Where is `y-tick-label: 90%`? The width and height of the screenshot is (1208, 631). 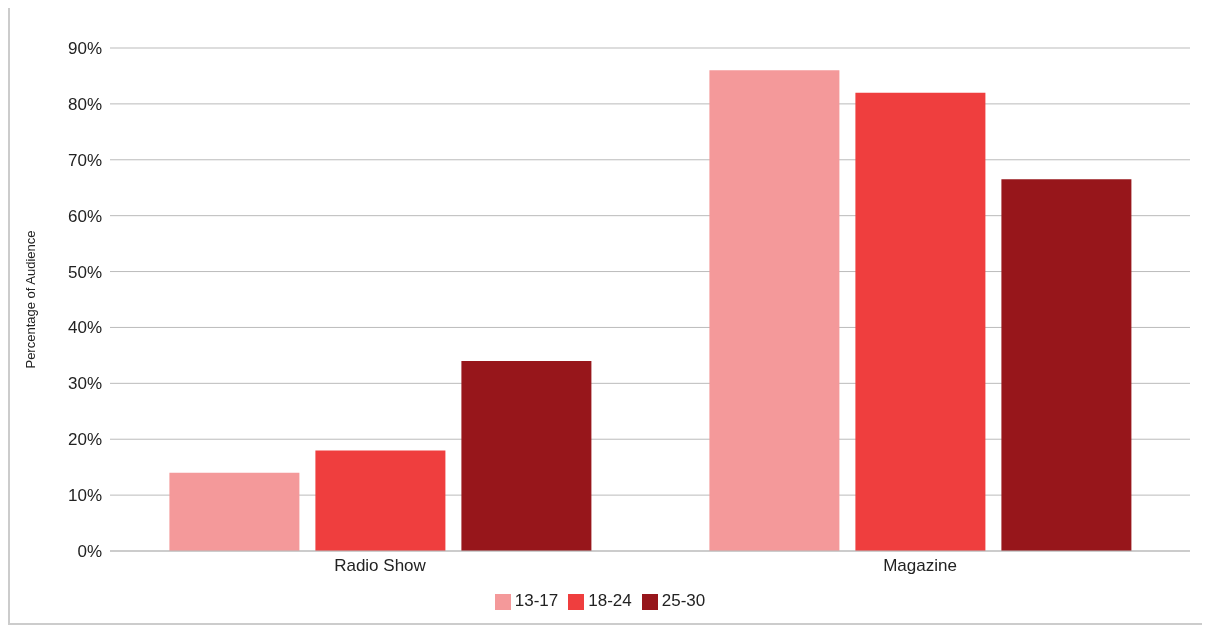
y-tick-label: 90% is located at coordinates (84, 49).